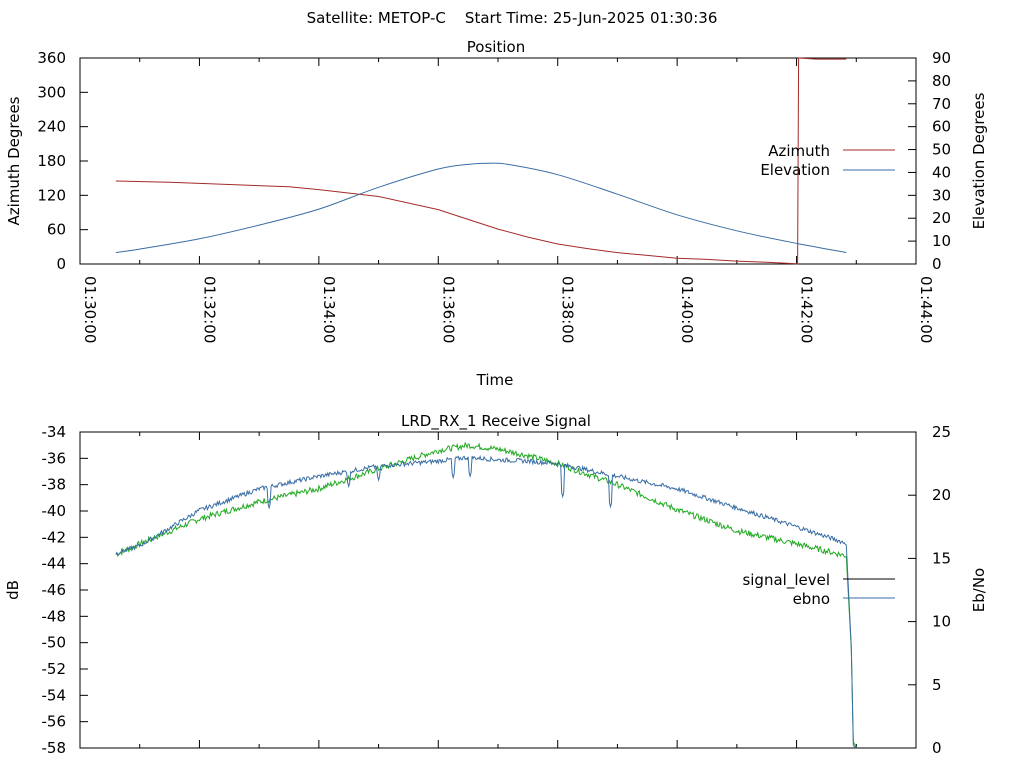  Describe the element at coordinates (795, 170) in the screenshot. I see `legend-label-elevation: Elevation` at that location.